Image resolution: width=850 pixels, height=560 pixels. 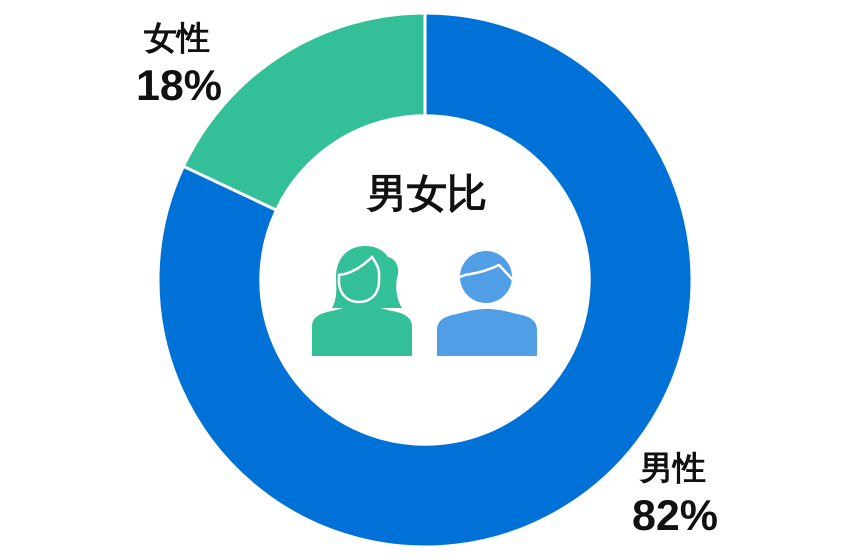 I want to click on data-label: 18%, so click(x=179, y=86).